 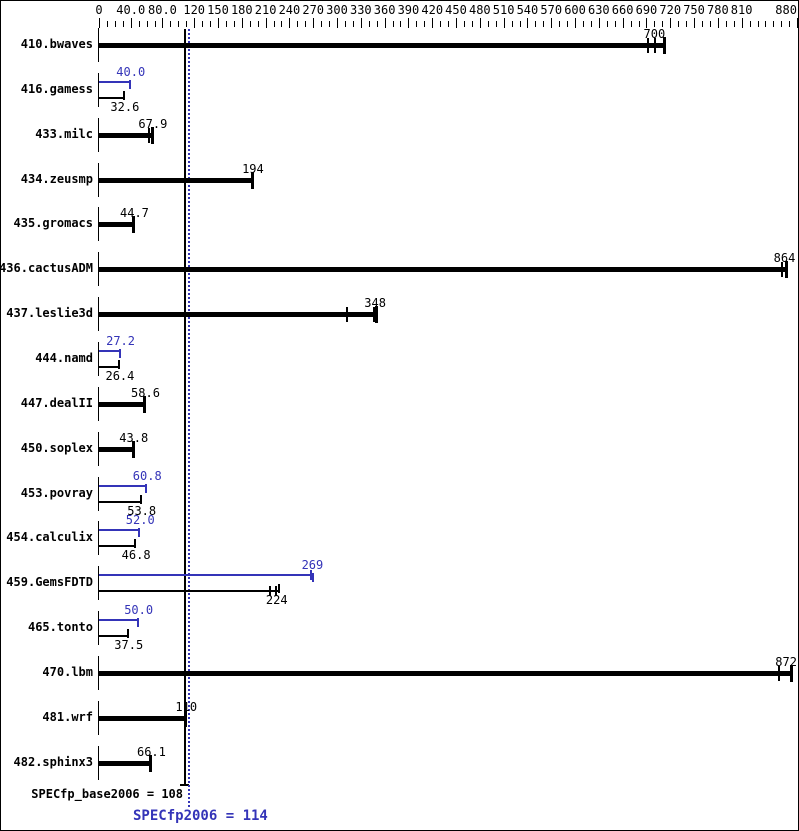 What do you see at coordinates (265, 10) in the screenshot?
I see `x-axis-tick-label: 210` at bounding box center [265, 10].